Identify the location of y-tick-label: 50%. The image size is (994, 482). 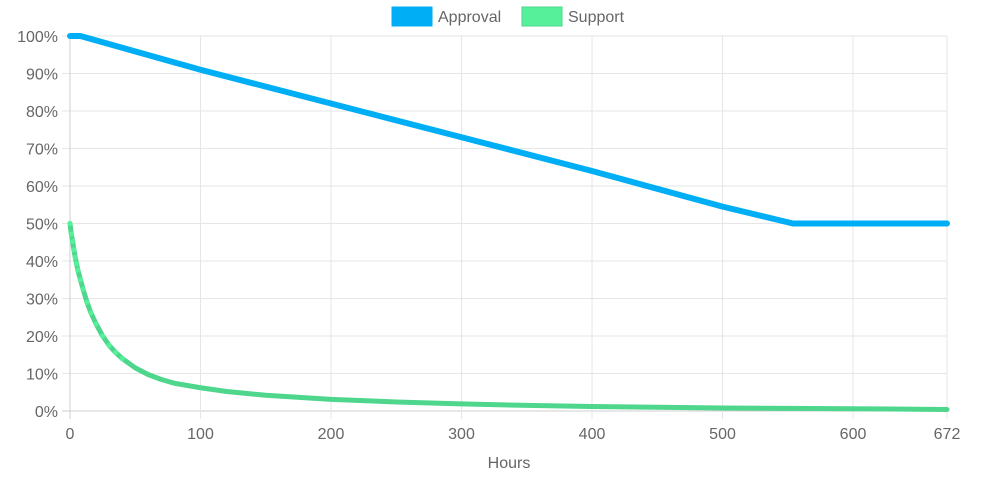
(42, 225).